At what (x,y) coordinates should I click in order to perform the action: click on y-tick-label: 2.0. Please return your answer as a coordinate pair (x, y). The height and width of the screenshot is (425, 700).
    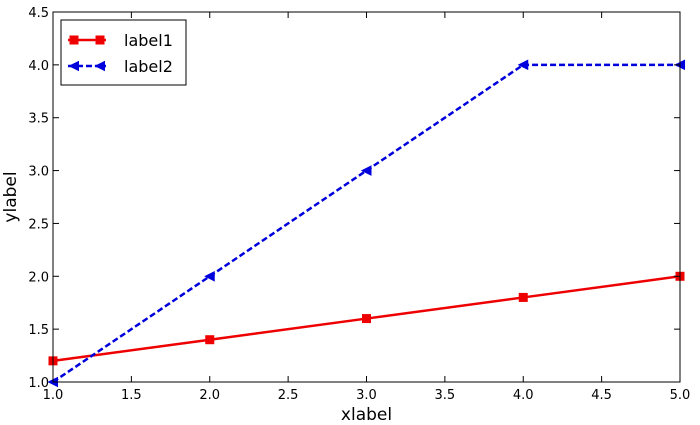
    Looking at the image, I should click on (38, 277).